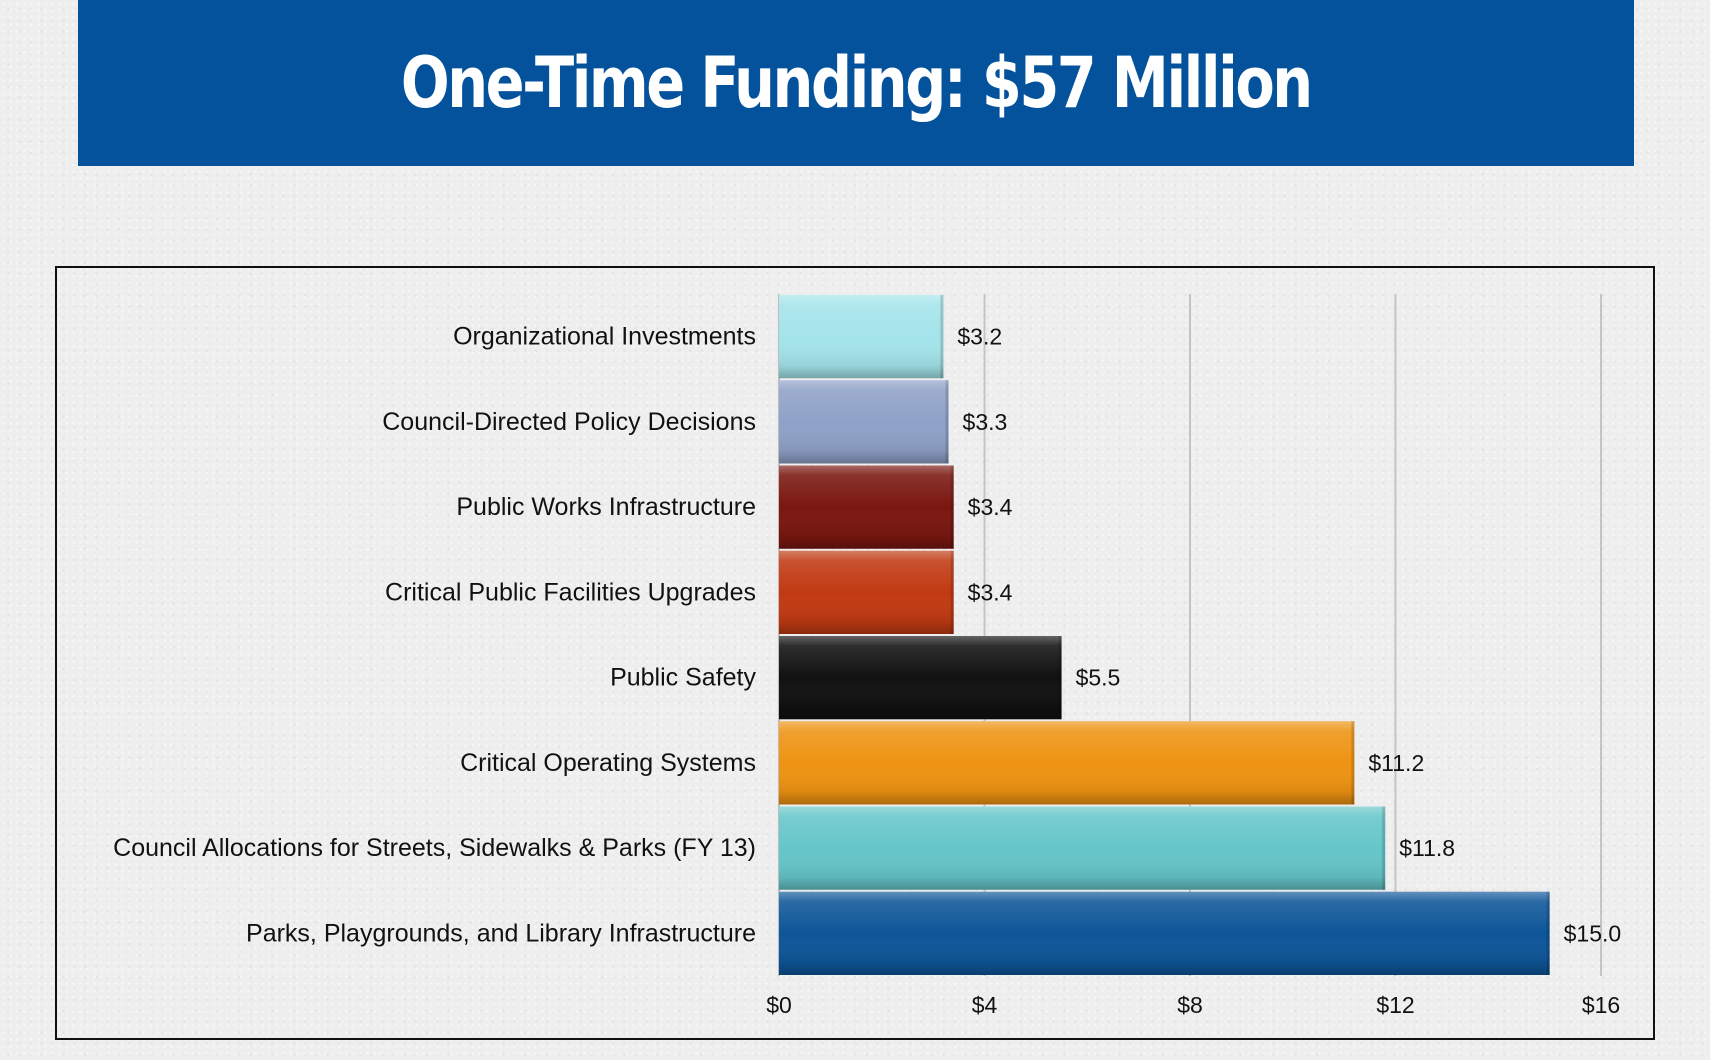 Image resolution: width=1710 pixels, height=1060 pixels. I want to click on x-tick-label: $0, so click(779, 1005).